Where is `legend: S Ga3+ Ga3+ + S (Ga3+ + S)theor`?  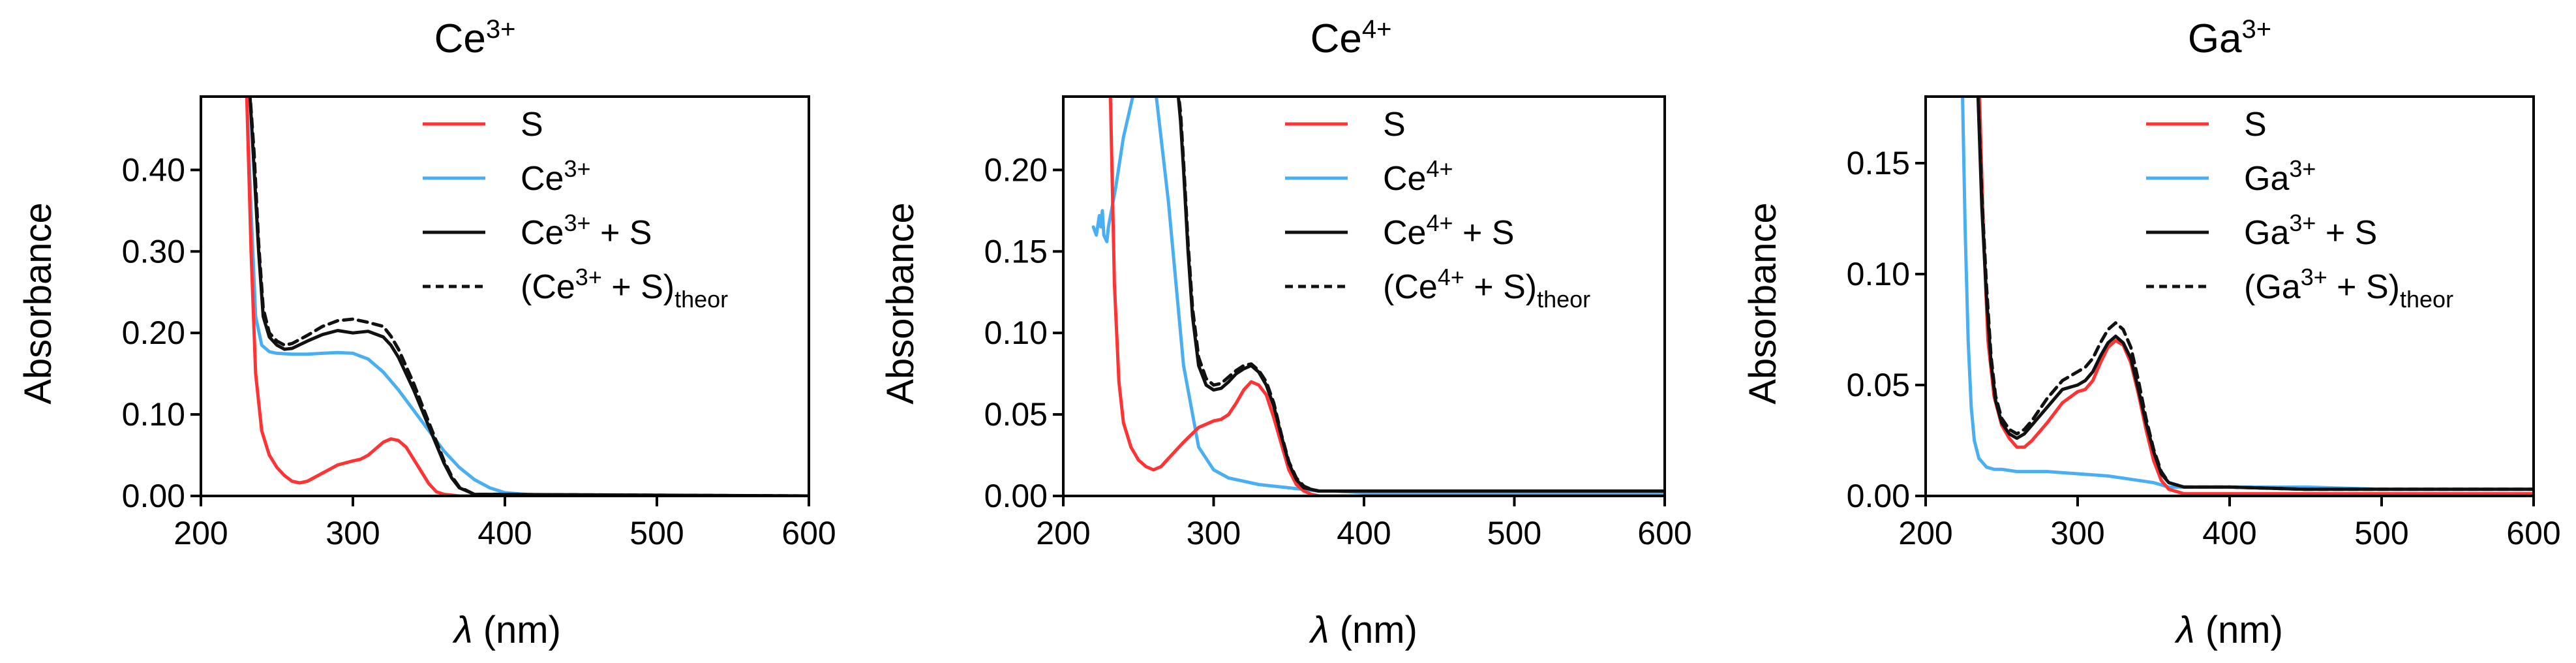 legend: S Ga3+ Ga3+ + S (Ga3+ + S)theor is located at coordinates (2299, 209).